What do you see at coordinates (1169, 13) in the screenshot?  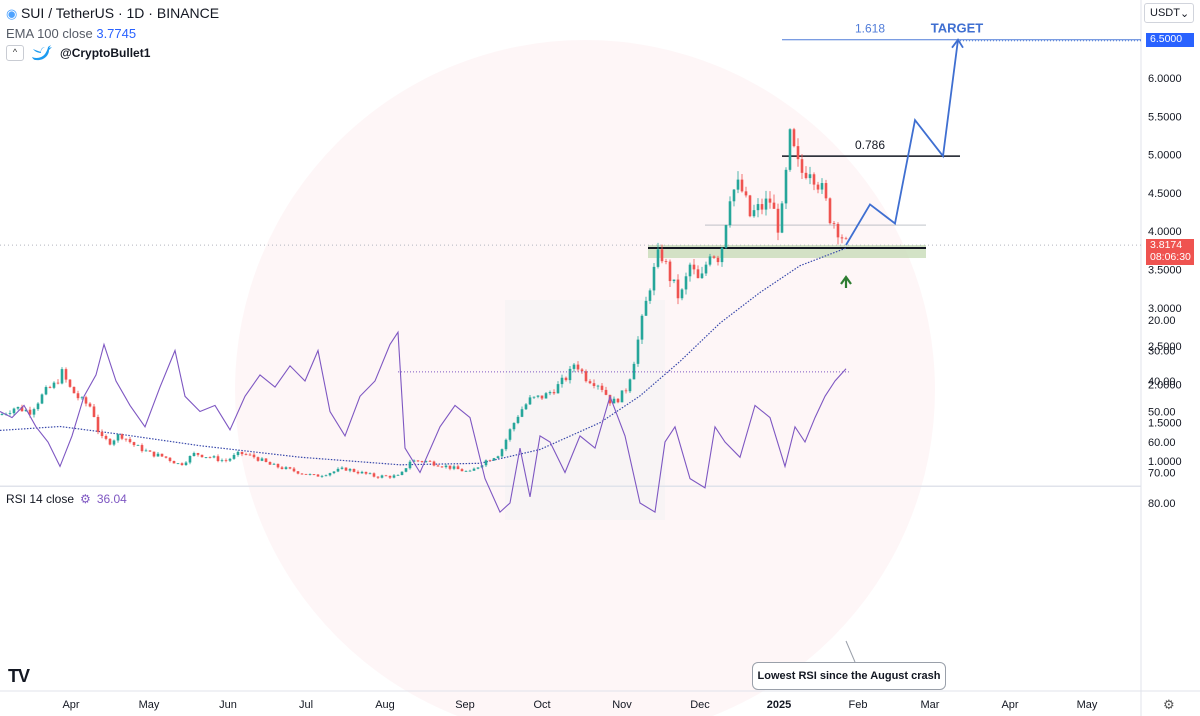 I see `currency-selector: USDT ⌄` at bounding box center [1169, 13].